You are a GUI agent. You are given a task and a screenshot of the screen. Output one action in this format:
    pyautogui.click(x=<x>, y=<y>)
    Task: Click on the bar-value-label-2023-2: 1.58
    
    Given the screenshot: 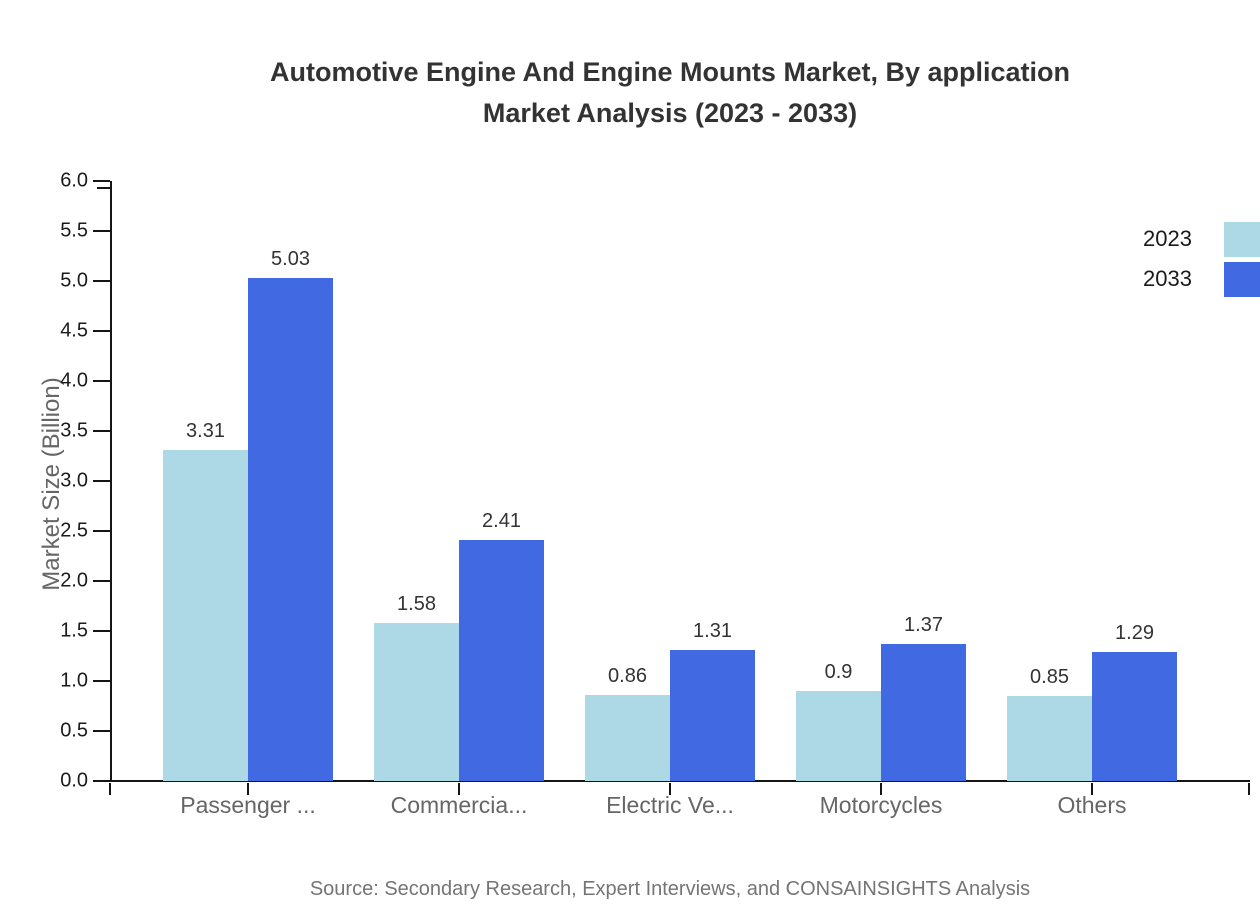 What is the action you would take?
    pyautogui.click(x=416, y=604)
    